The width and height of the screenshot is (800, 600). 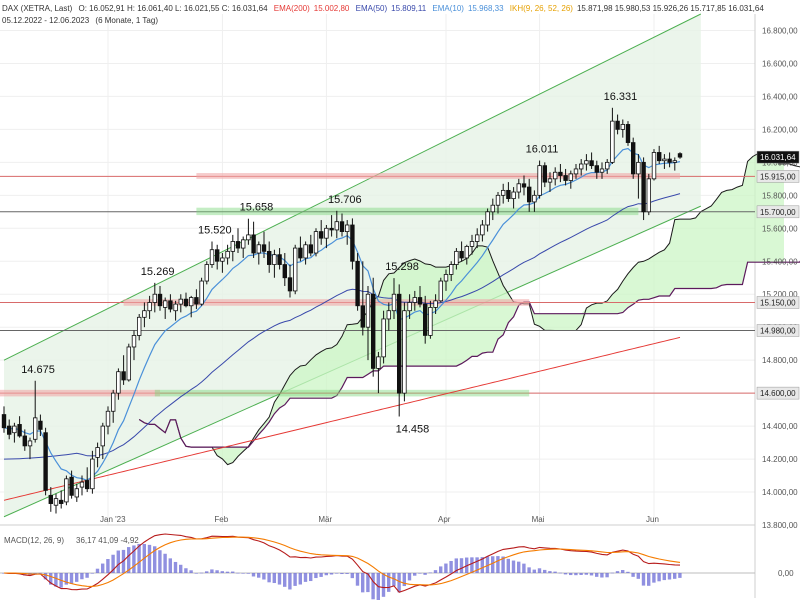 I want to click on x-tick-label: Apr, so click(x=444, y=519).